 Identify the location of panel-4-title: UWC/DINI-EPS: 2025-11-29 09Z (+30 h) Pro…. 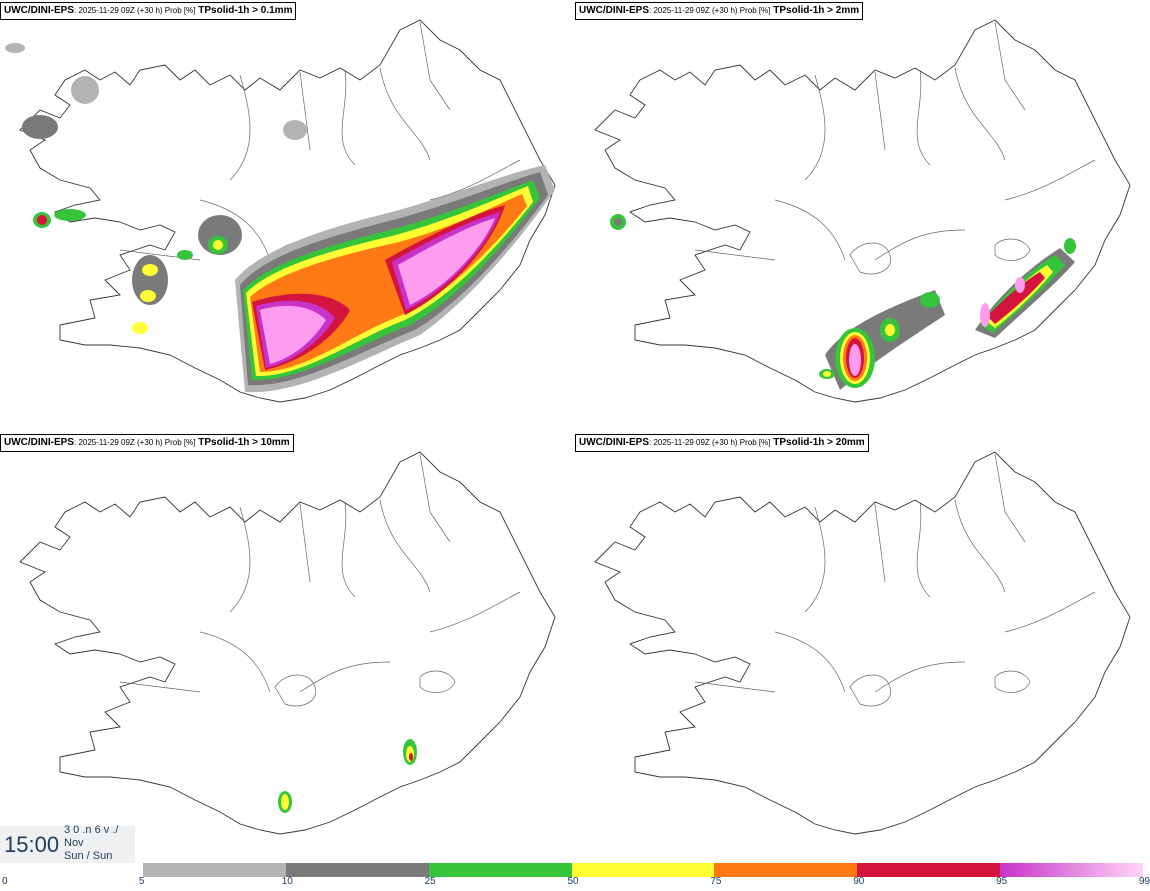
(722, 443).